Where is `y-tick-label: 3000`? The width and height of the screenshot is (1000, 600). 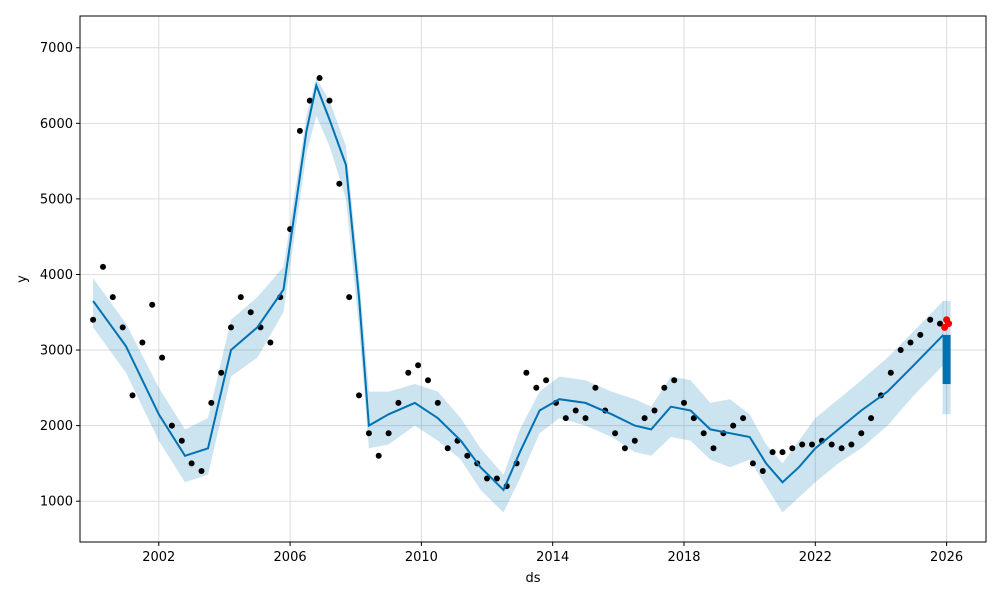 y-tick-label: 3000 is located at coordinates (56, 351).